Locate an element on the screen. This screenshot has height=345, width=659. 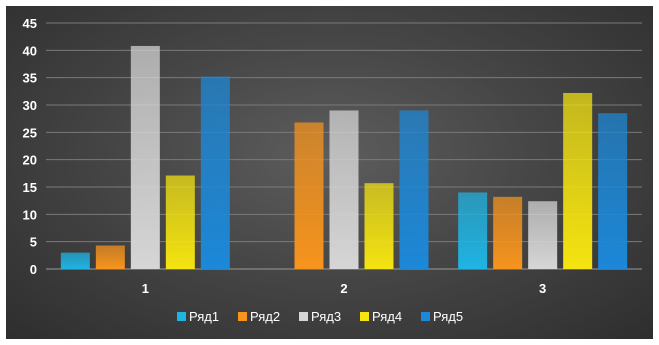
legend-label: Ряд1 is located at coordinates (204, 316).